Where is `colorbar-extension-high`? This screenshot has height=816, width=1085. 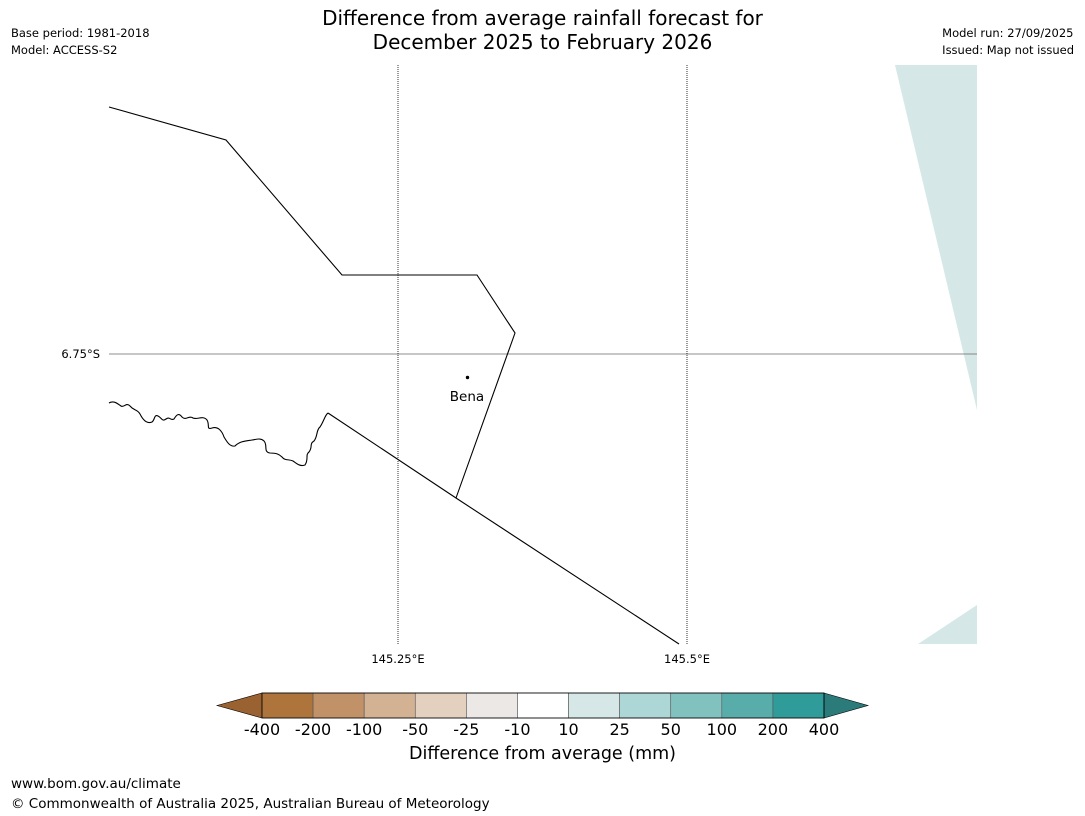 colorbar-extension-high is located at coordinates (846, 705).